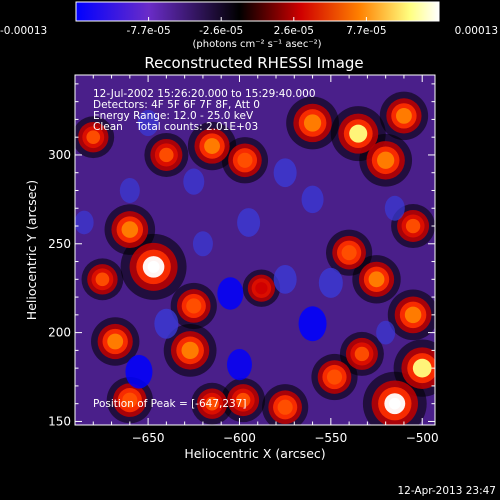 This screenshot has width=500, height=500. Describe the element at coordinates (257, 11) in the screenshot. I see `colorbar-gradient` at that location.